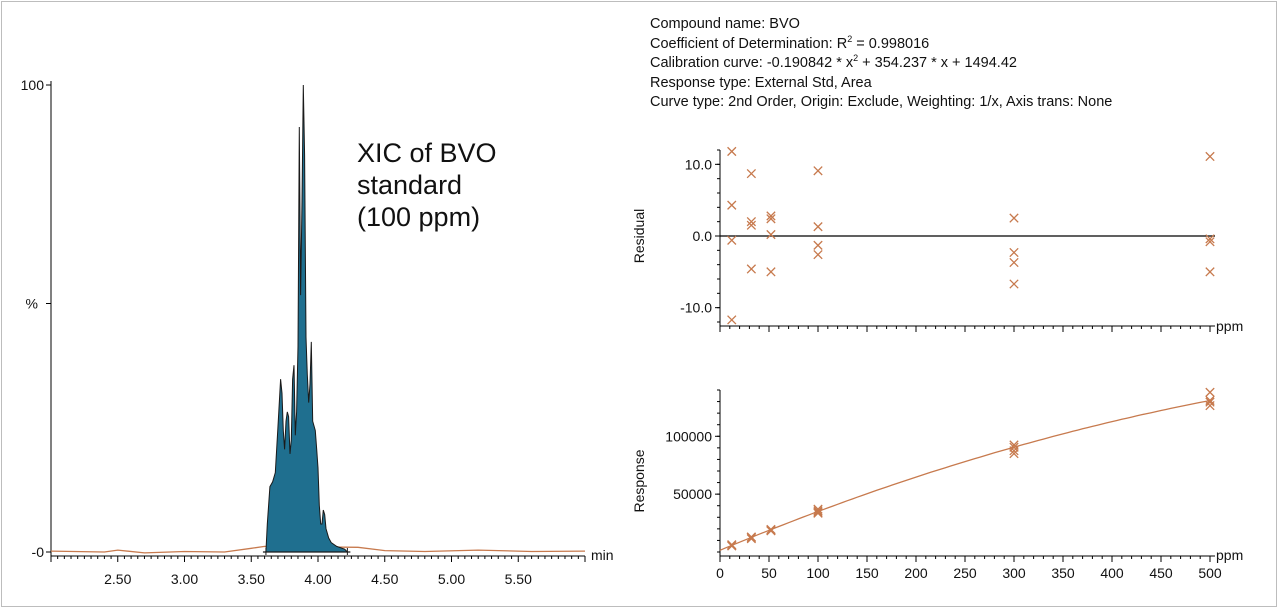  Describe the element at coordinates (419, 217) in the screenshot. I see `annotation-line-3: (100 ppm)` at that location.